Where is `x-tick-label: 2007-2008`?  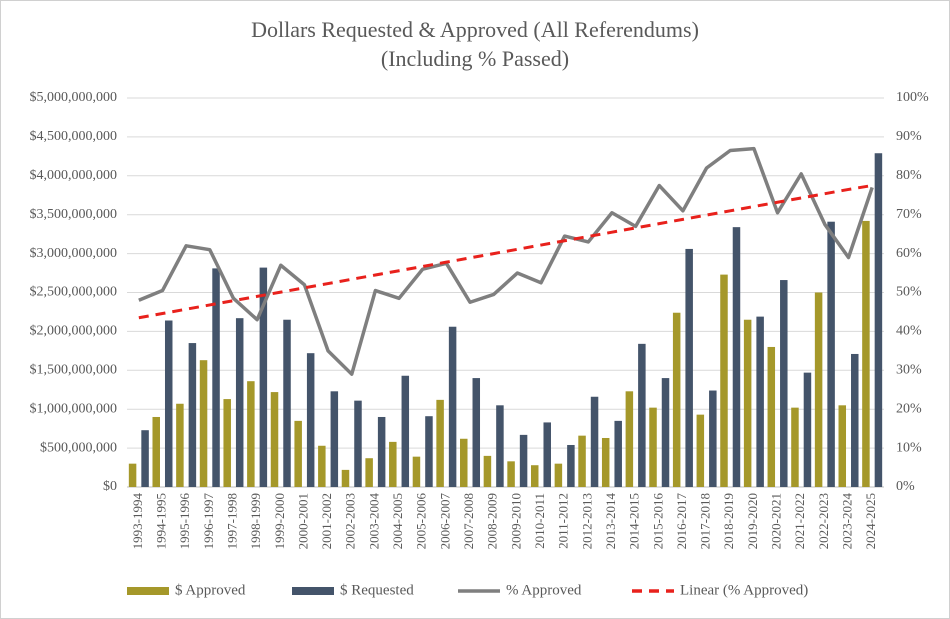
x-tick-label: 2007-2008 is located at coordinates (468, 521).